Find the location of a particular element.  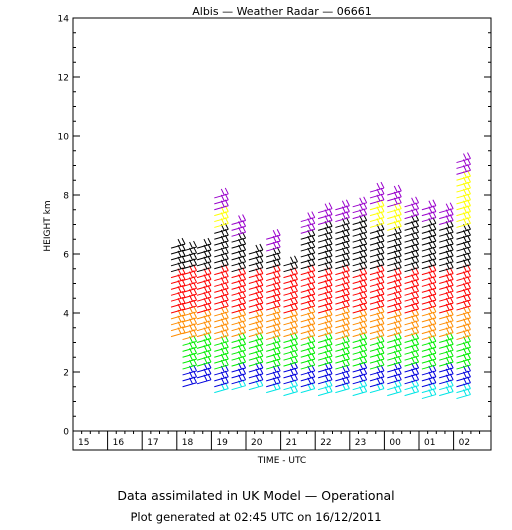

time-tick-label: 23 is located at coordinates (360, 443).